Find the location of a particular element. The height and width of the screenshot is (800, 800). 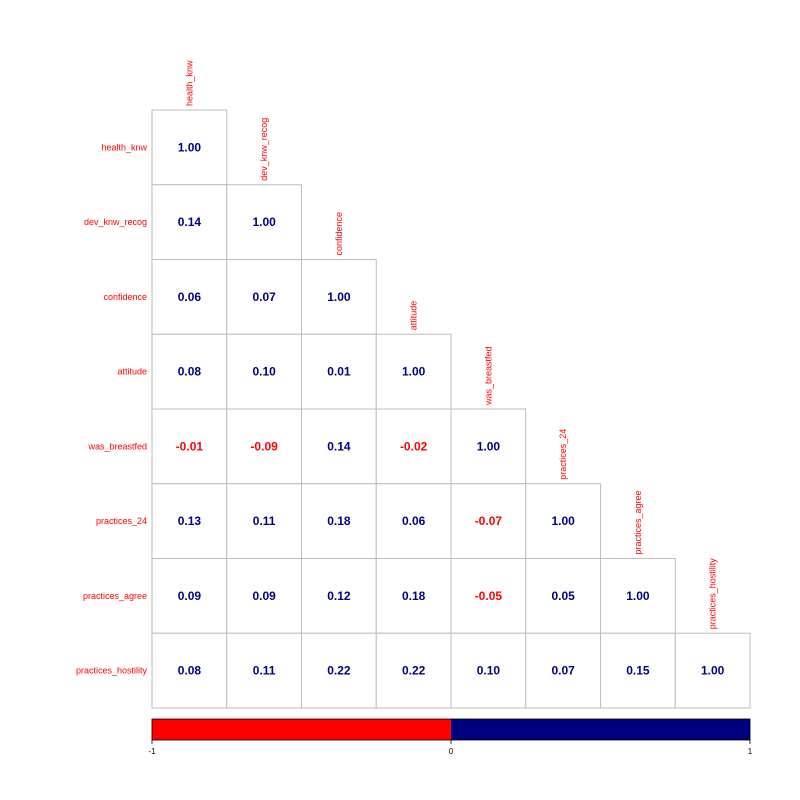

cell-value-was-breastfed-health-knw: -0.01 is located at coordinates (190, 446).